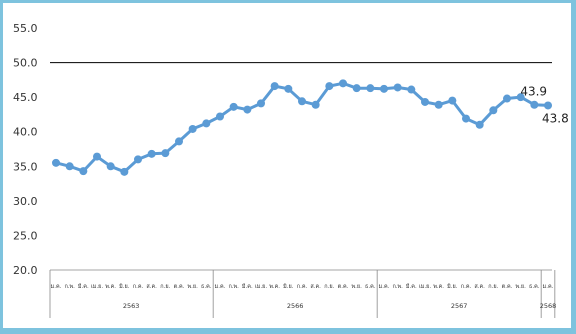  I want to click on year-label: 2567, so click(459, 306).